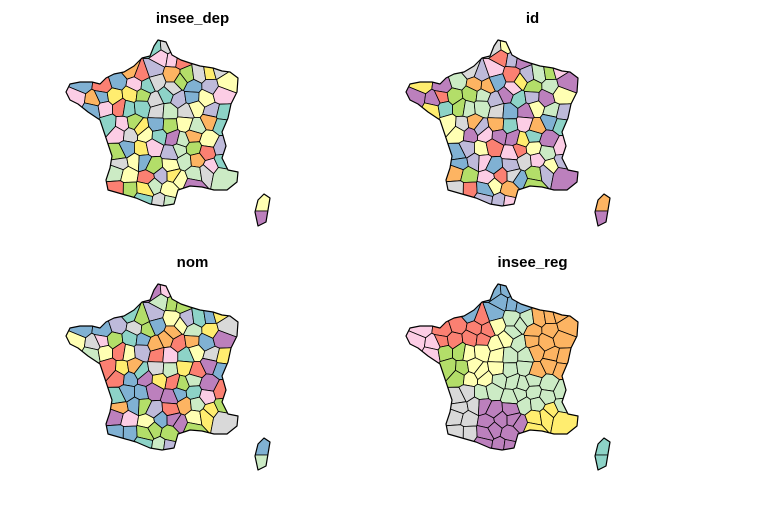 The width and height of the screenshot is (771, 529). What do you see at coordinates (192, 18) in the screenshot?
I see `panel-title: insee_dep` at bounding box center [192, 18].